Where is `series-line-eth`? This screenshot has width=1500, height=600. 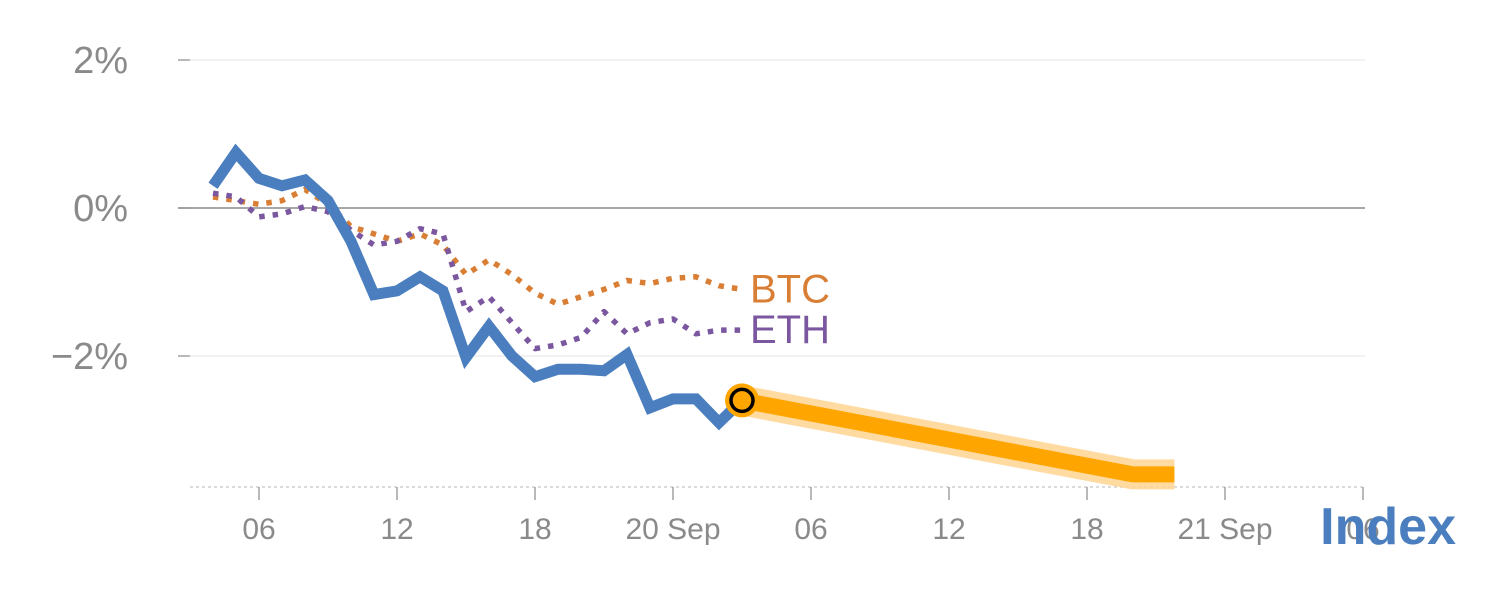 series-line-eth is located at coordinates (477, 271).